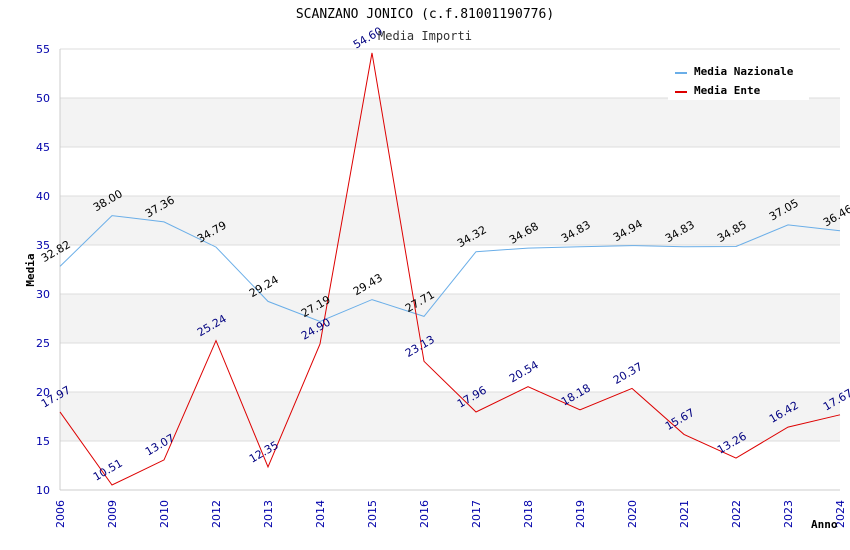 The height and width of the screenshot is (550, 850). What do you see at coordinates (372, 514) in the screenshot?
I see `x-tick-label: 2015` at bounding box center [372, 514].